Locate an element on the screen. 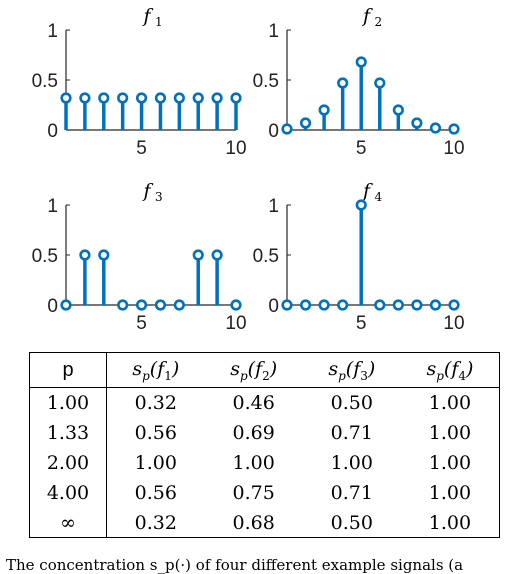 Image resolution: width=524 pixels, height=574 pixels. table-row: 2.00 1.00 1.00 1.00 1.00 is located at coordinates (264, 463).